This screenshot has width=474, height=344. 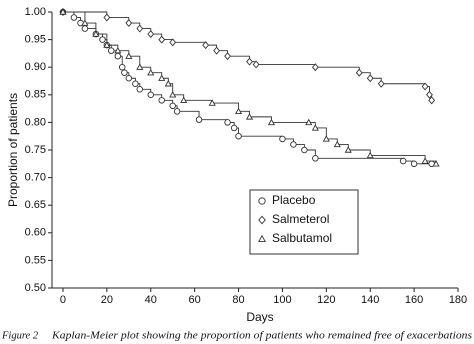 I want to click on y-tick-label: 0.85, so click(x=35, y=95).